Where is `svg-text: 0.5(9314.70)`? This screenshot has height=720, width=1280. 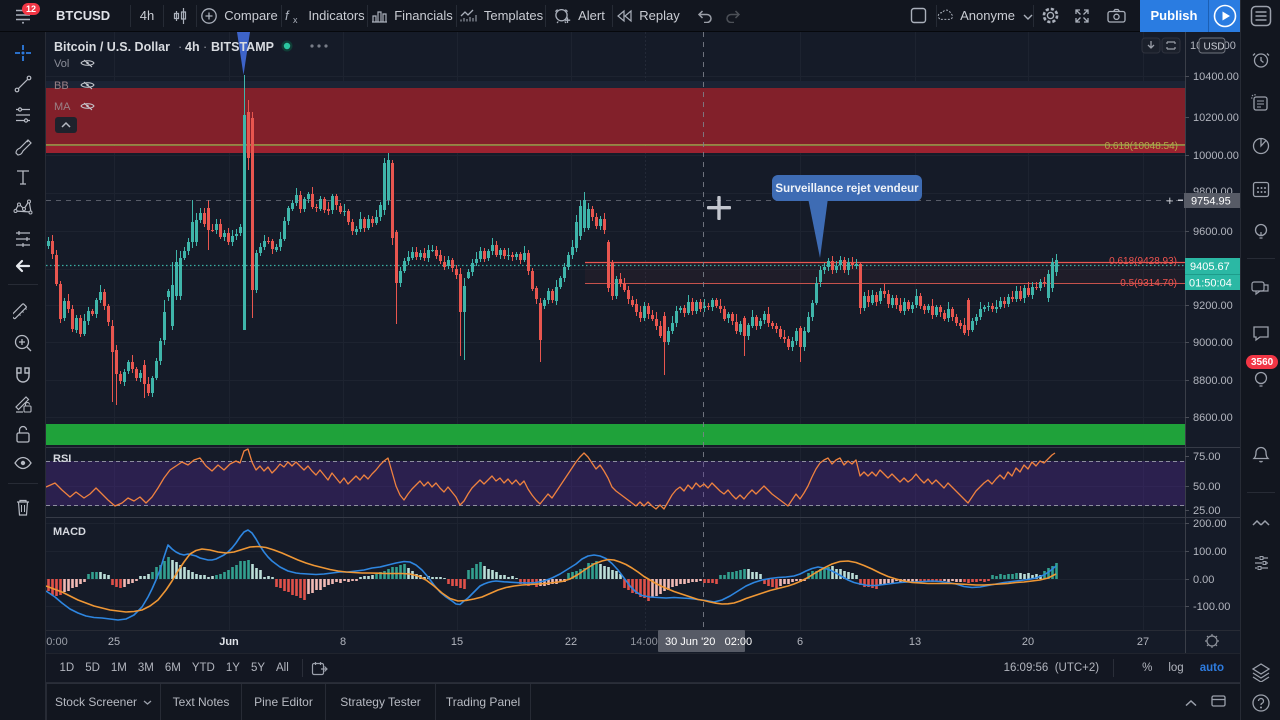
svg-text: 0.5(9314.70) is located at coordinates (1148, 283).